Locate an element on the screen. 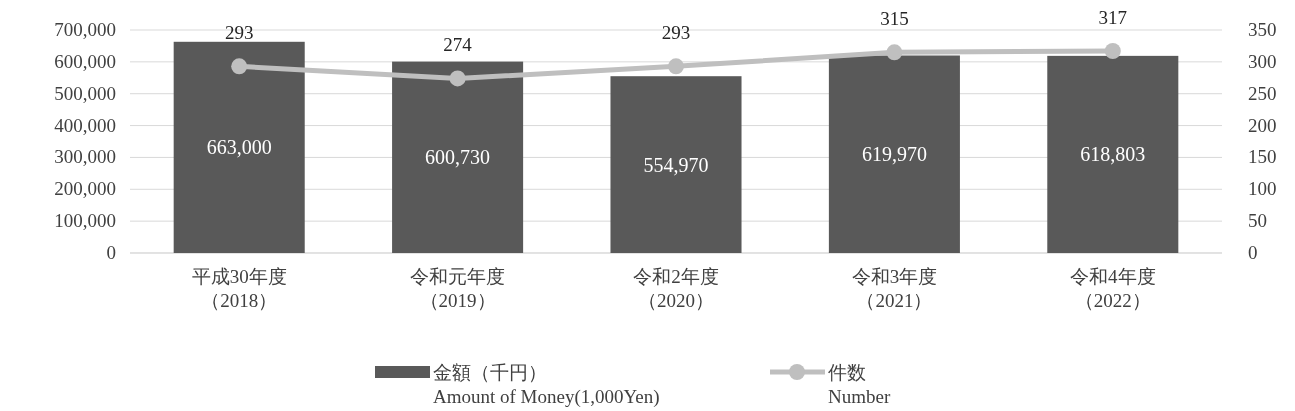 This screenshot has width=1295, height=411. data-label: 618,803 is located at coordinates (1113, 154).